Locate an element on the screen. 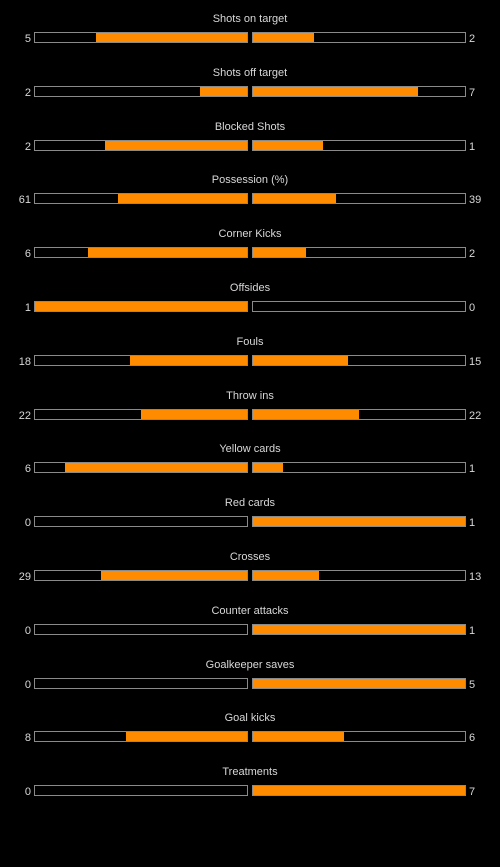 The image size is (500, 867). stat-label: Corner Kicks is located at coordinates (250, 234).